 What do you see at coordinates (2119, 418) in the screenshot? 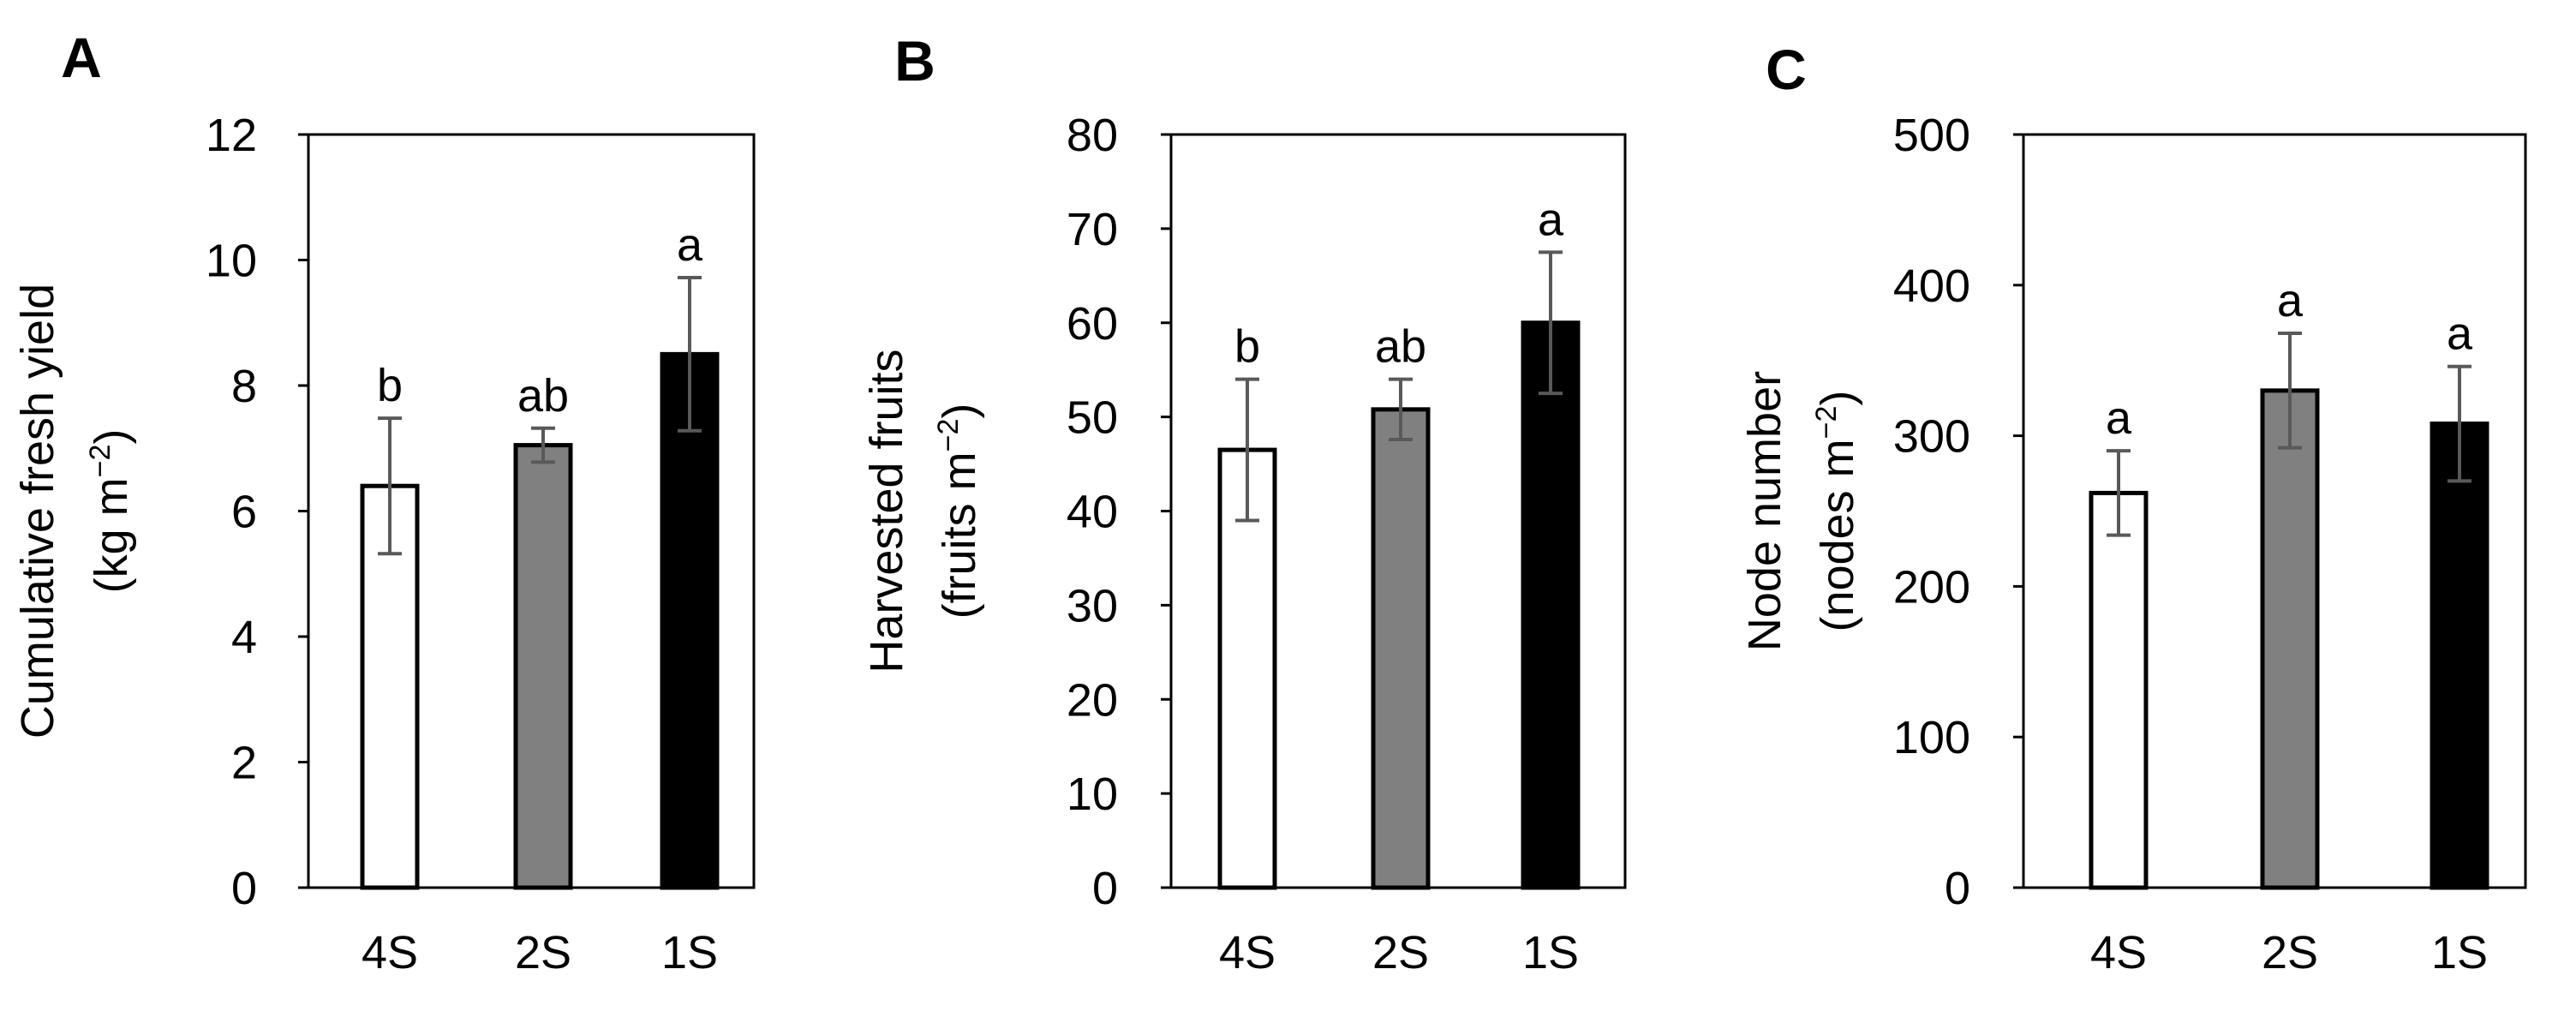
I see `significance-letter-c-4S: a` at bounding box center [2119, 418].